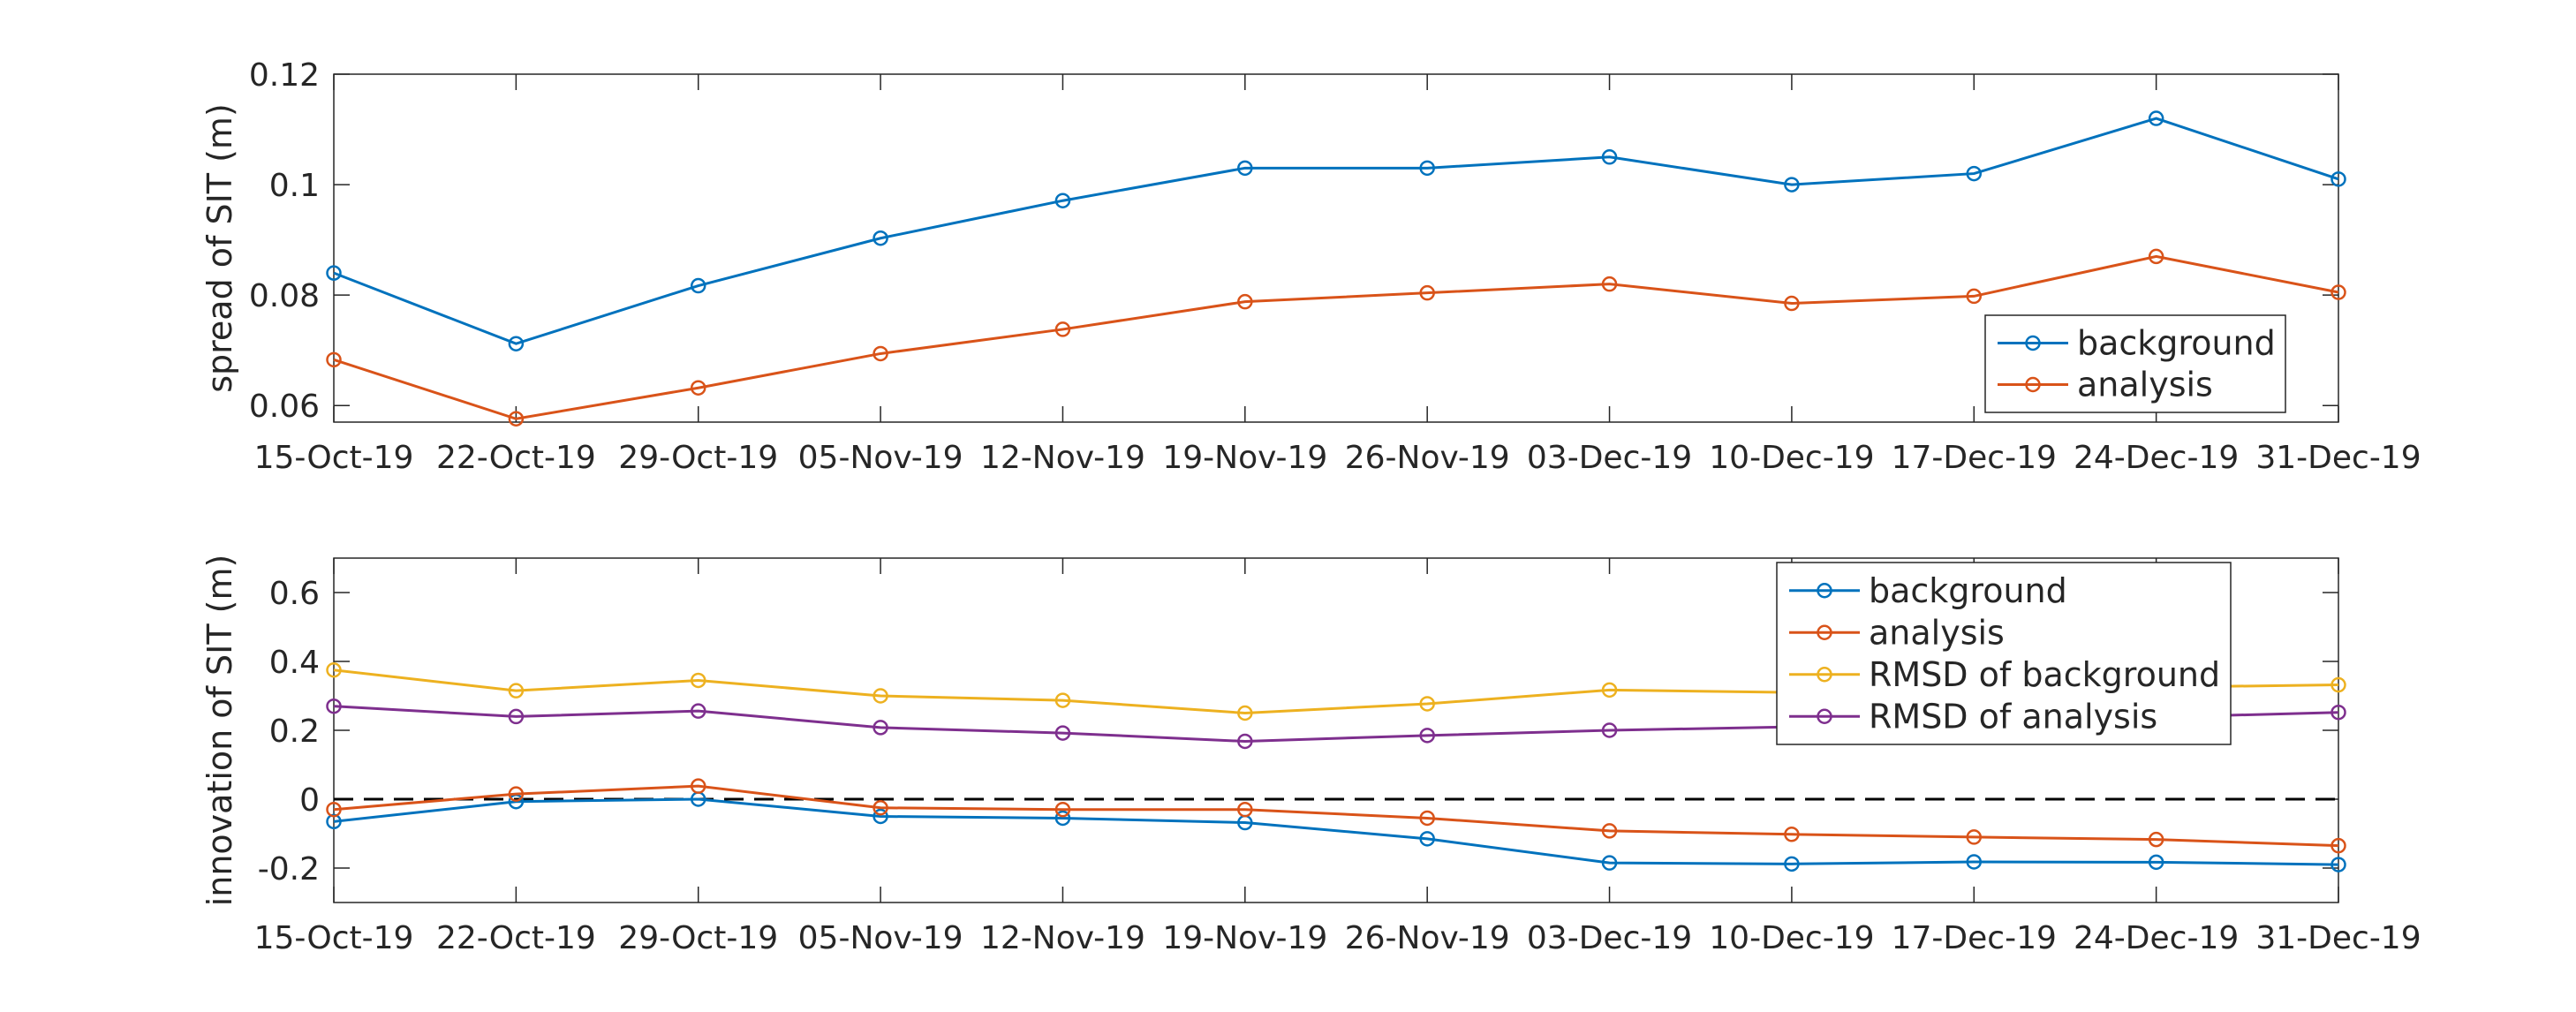 The image size is (2576, 1012). Describe the element at coordinates (285, 407) in the screenshot. I see `y-tick-label: 0.06` at that location.